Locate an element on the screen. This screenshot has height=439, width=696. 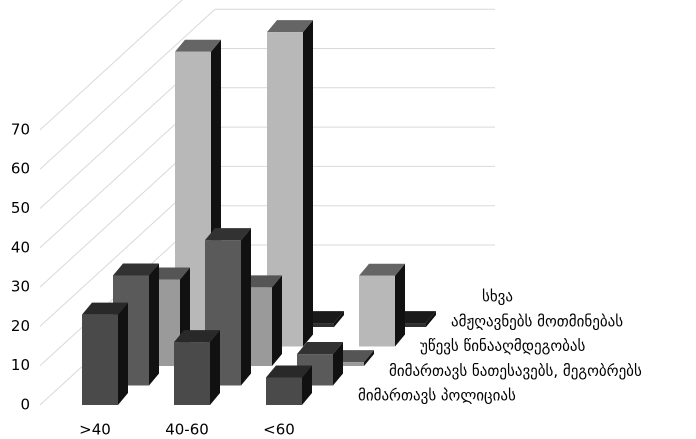
y-tick-label: 30 is located at coordinates (20, 287).